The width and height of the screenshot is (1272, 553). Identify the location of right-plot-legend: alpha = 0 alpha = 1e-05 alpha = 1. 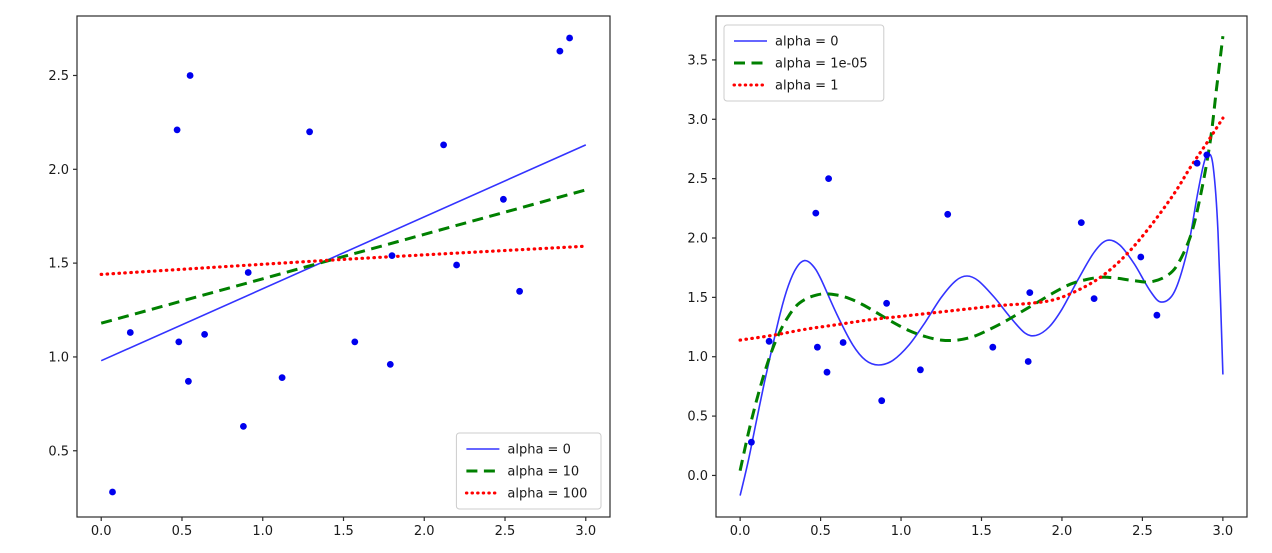
(804, 63).